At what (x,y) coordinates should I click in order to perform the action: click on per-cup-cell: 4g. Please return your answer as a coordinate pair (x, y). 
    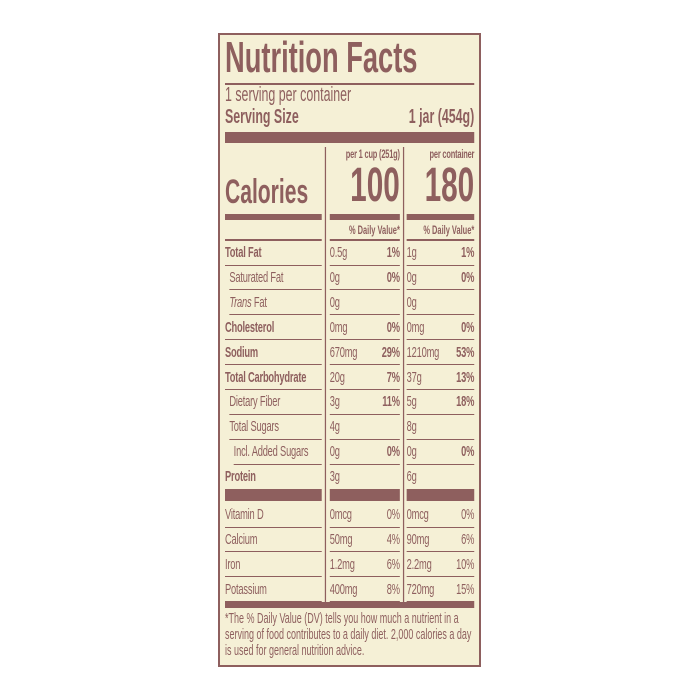
    Looking at the image, I should click on (364, 427).